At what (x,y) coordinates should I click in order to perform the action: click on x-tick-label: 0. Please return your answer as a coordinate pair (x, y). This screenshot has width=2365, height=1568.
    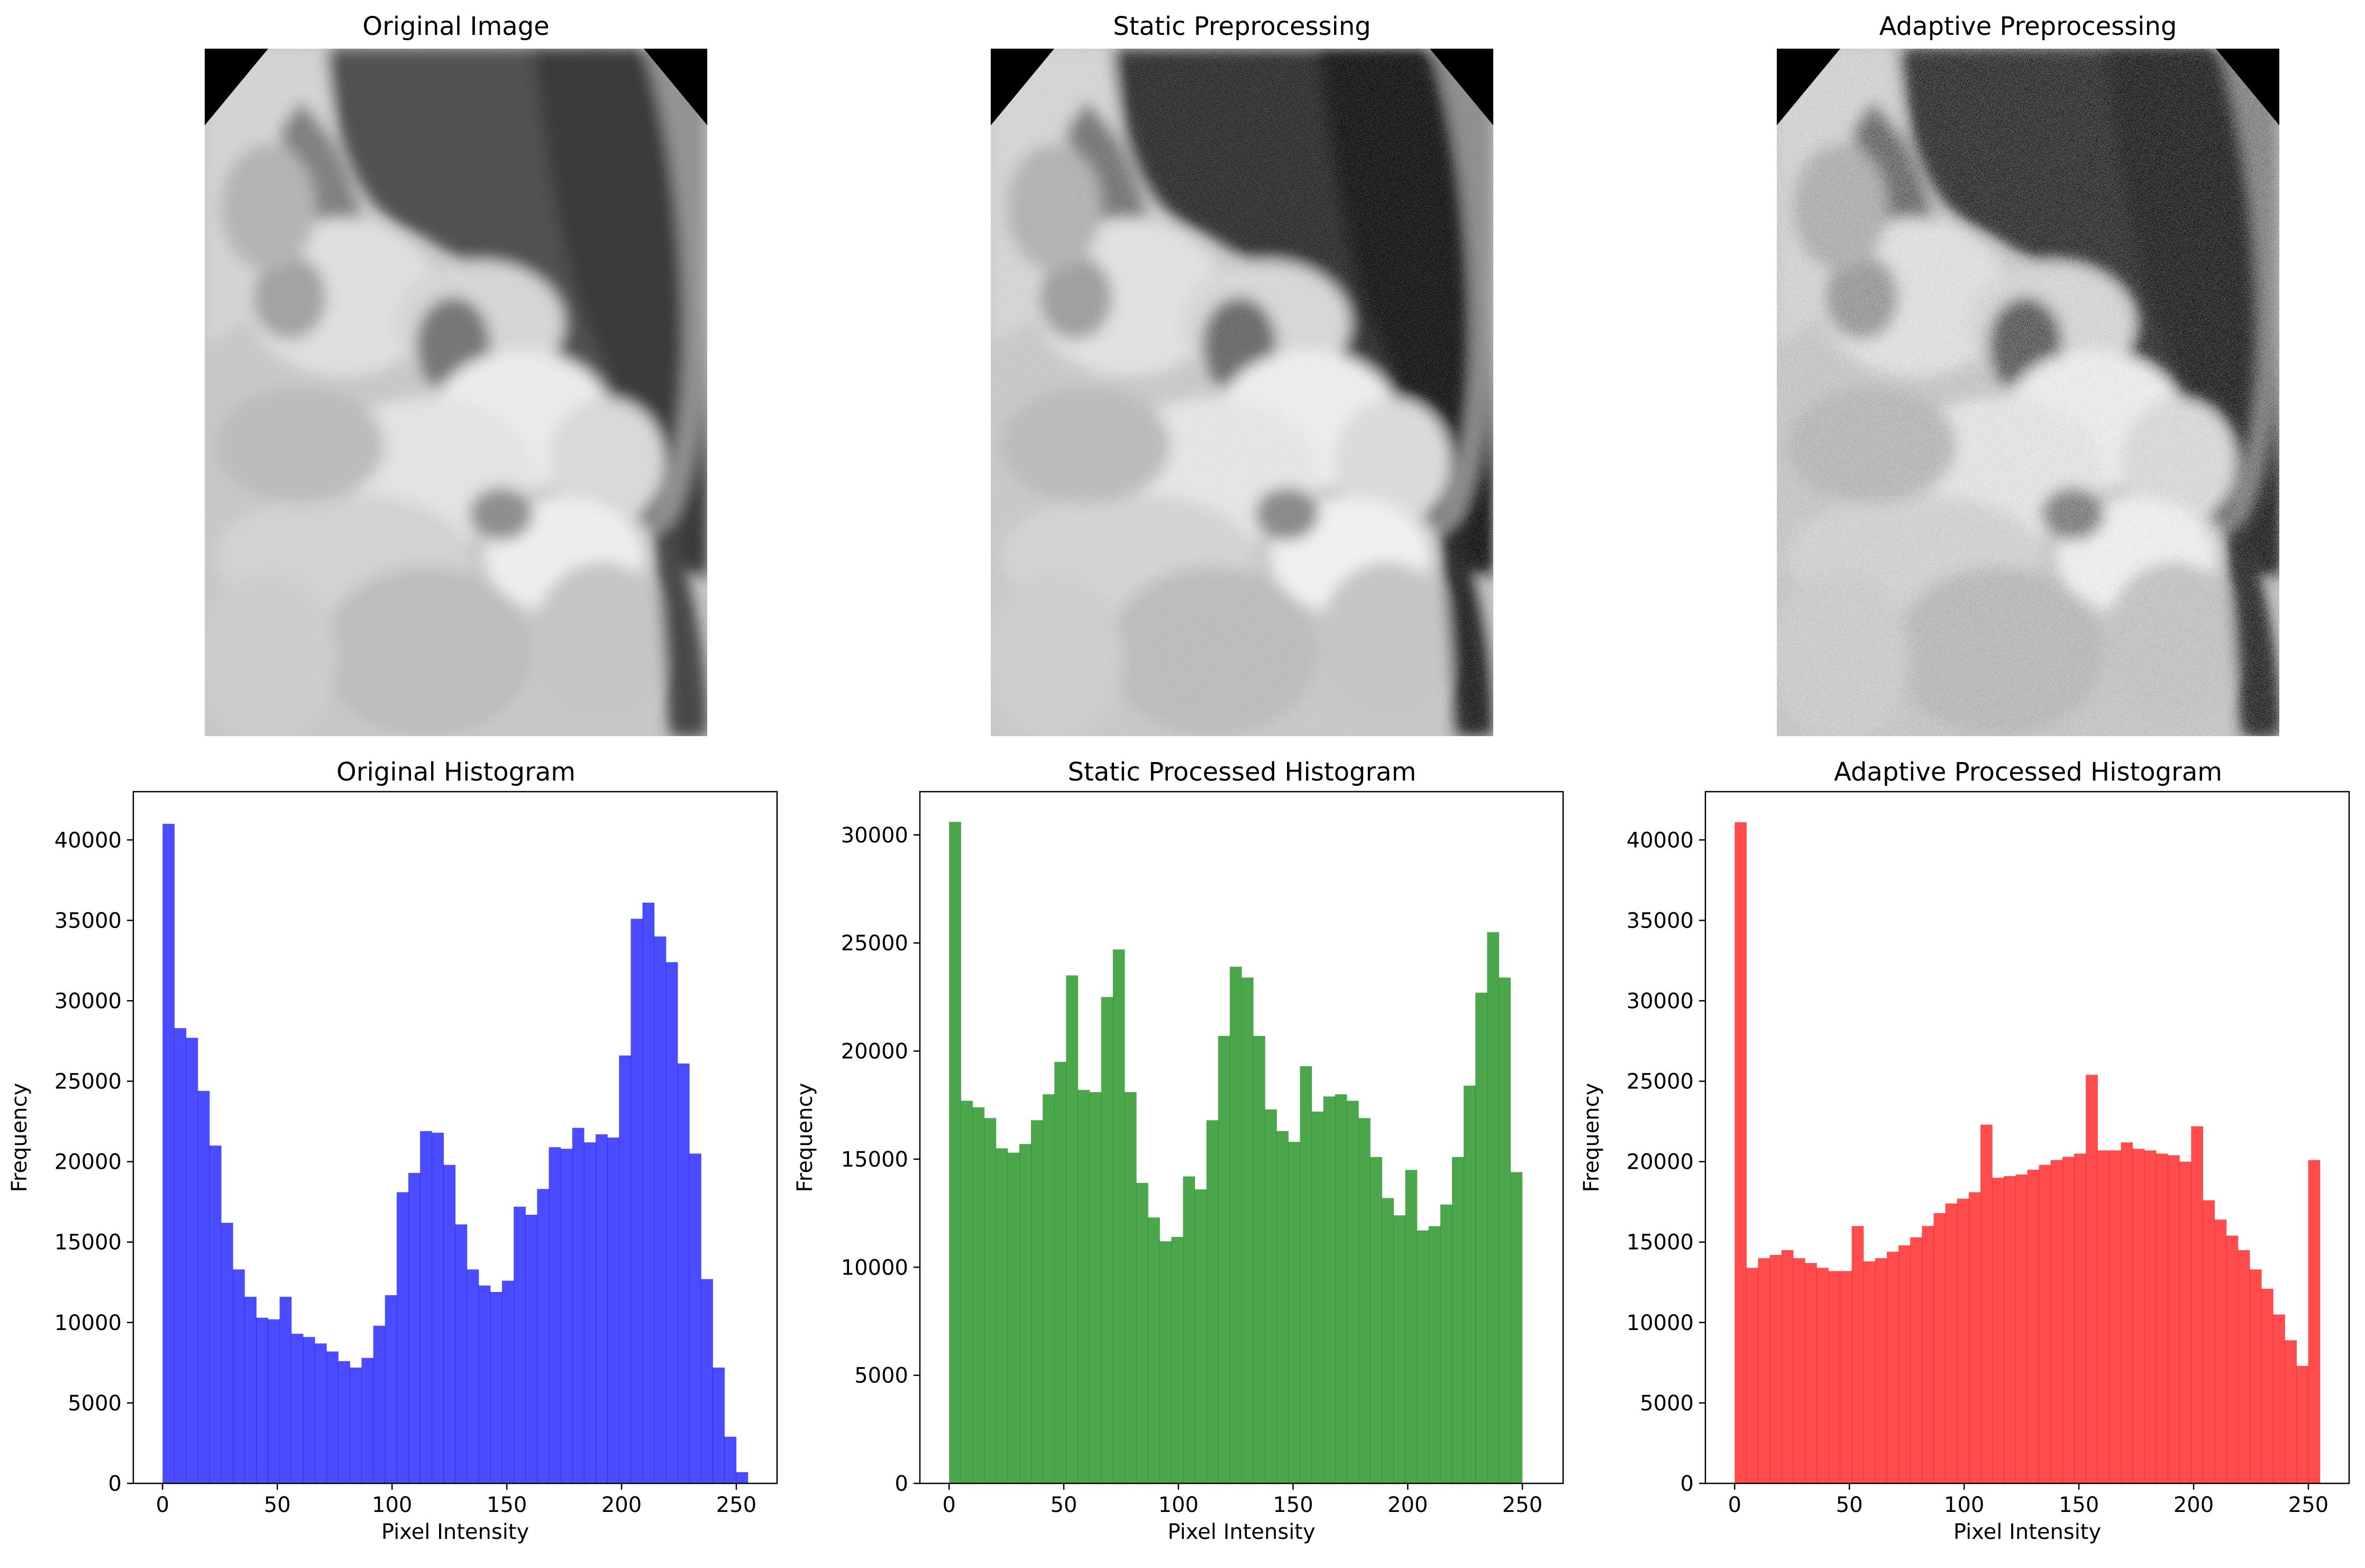
    Looking at the image, I should click on (162, 1505).